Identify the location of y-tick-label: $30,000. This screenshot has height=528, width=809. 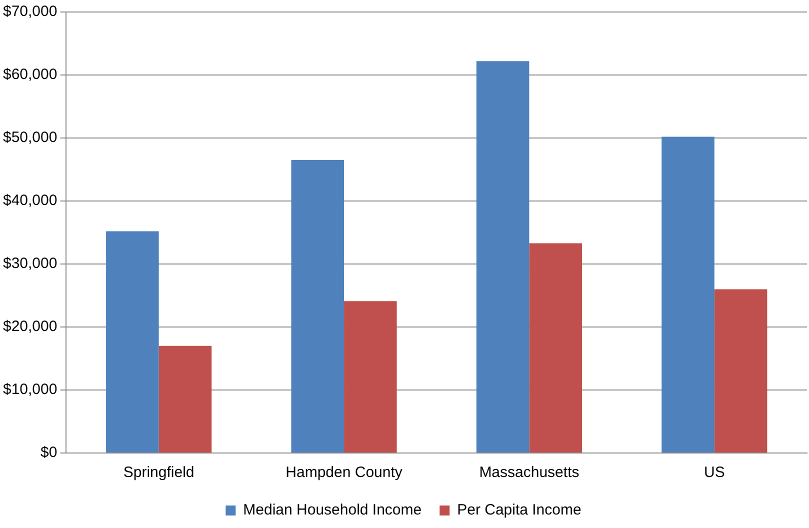
(30, 263).